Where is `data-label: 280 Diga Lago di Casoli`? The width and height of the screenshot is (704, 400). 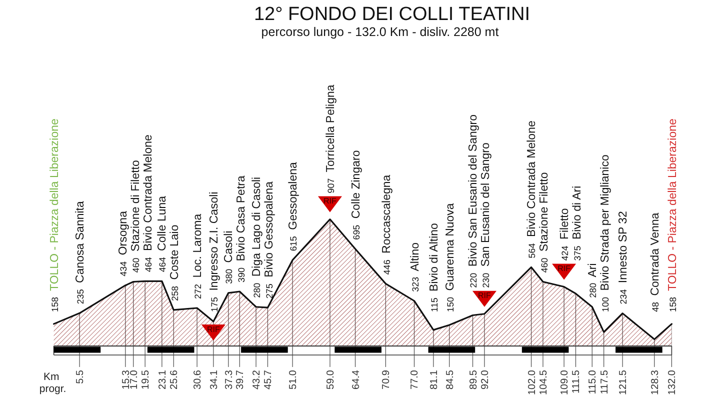
data-label: 280 Diga Lago di Casoli is located at coordinates (256, 237).